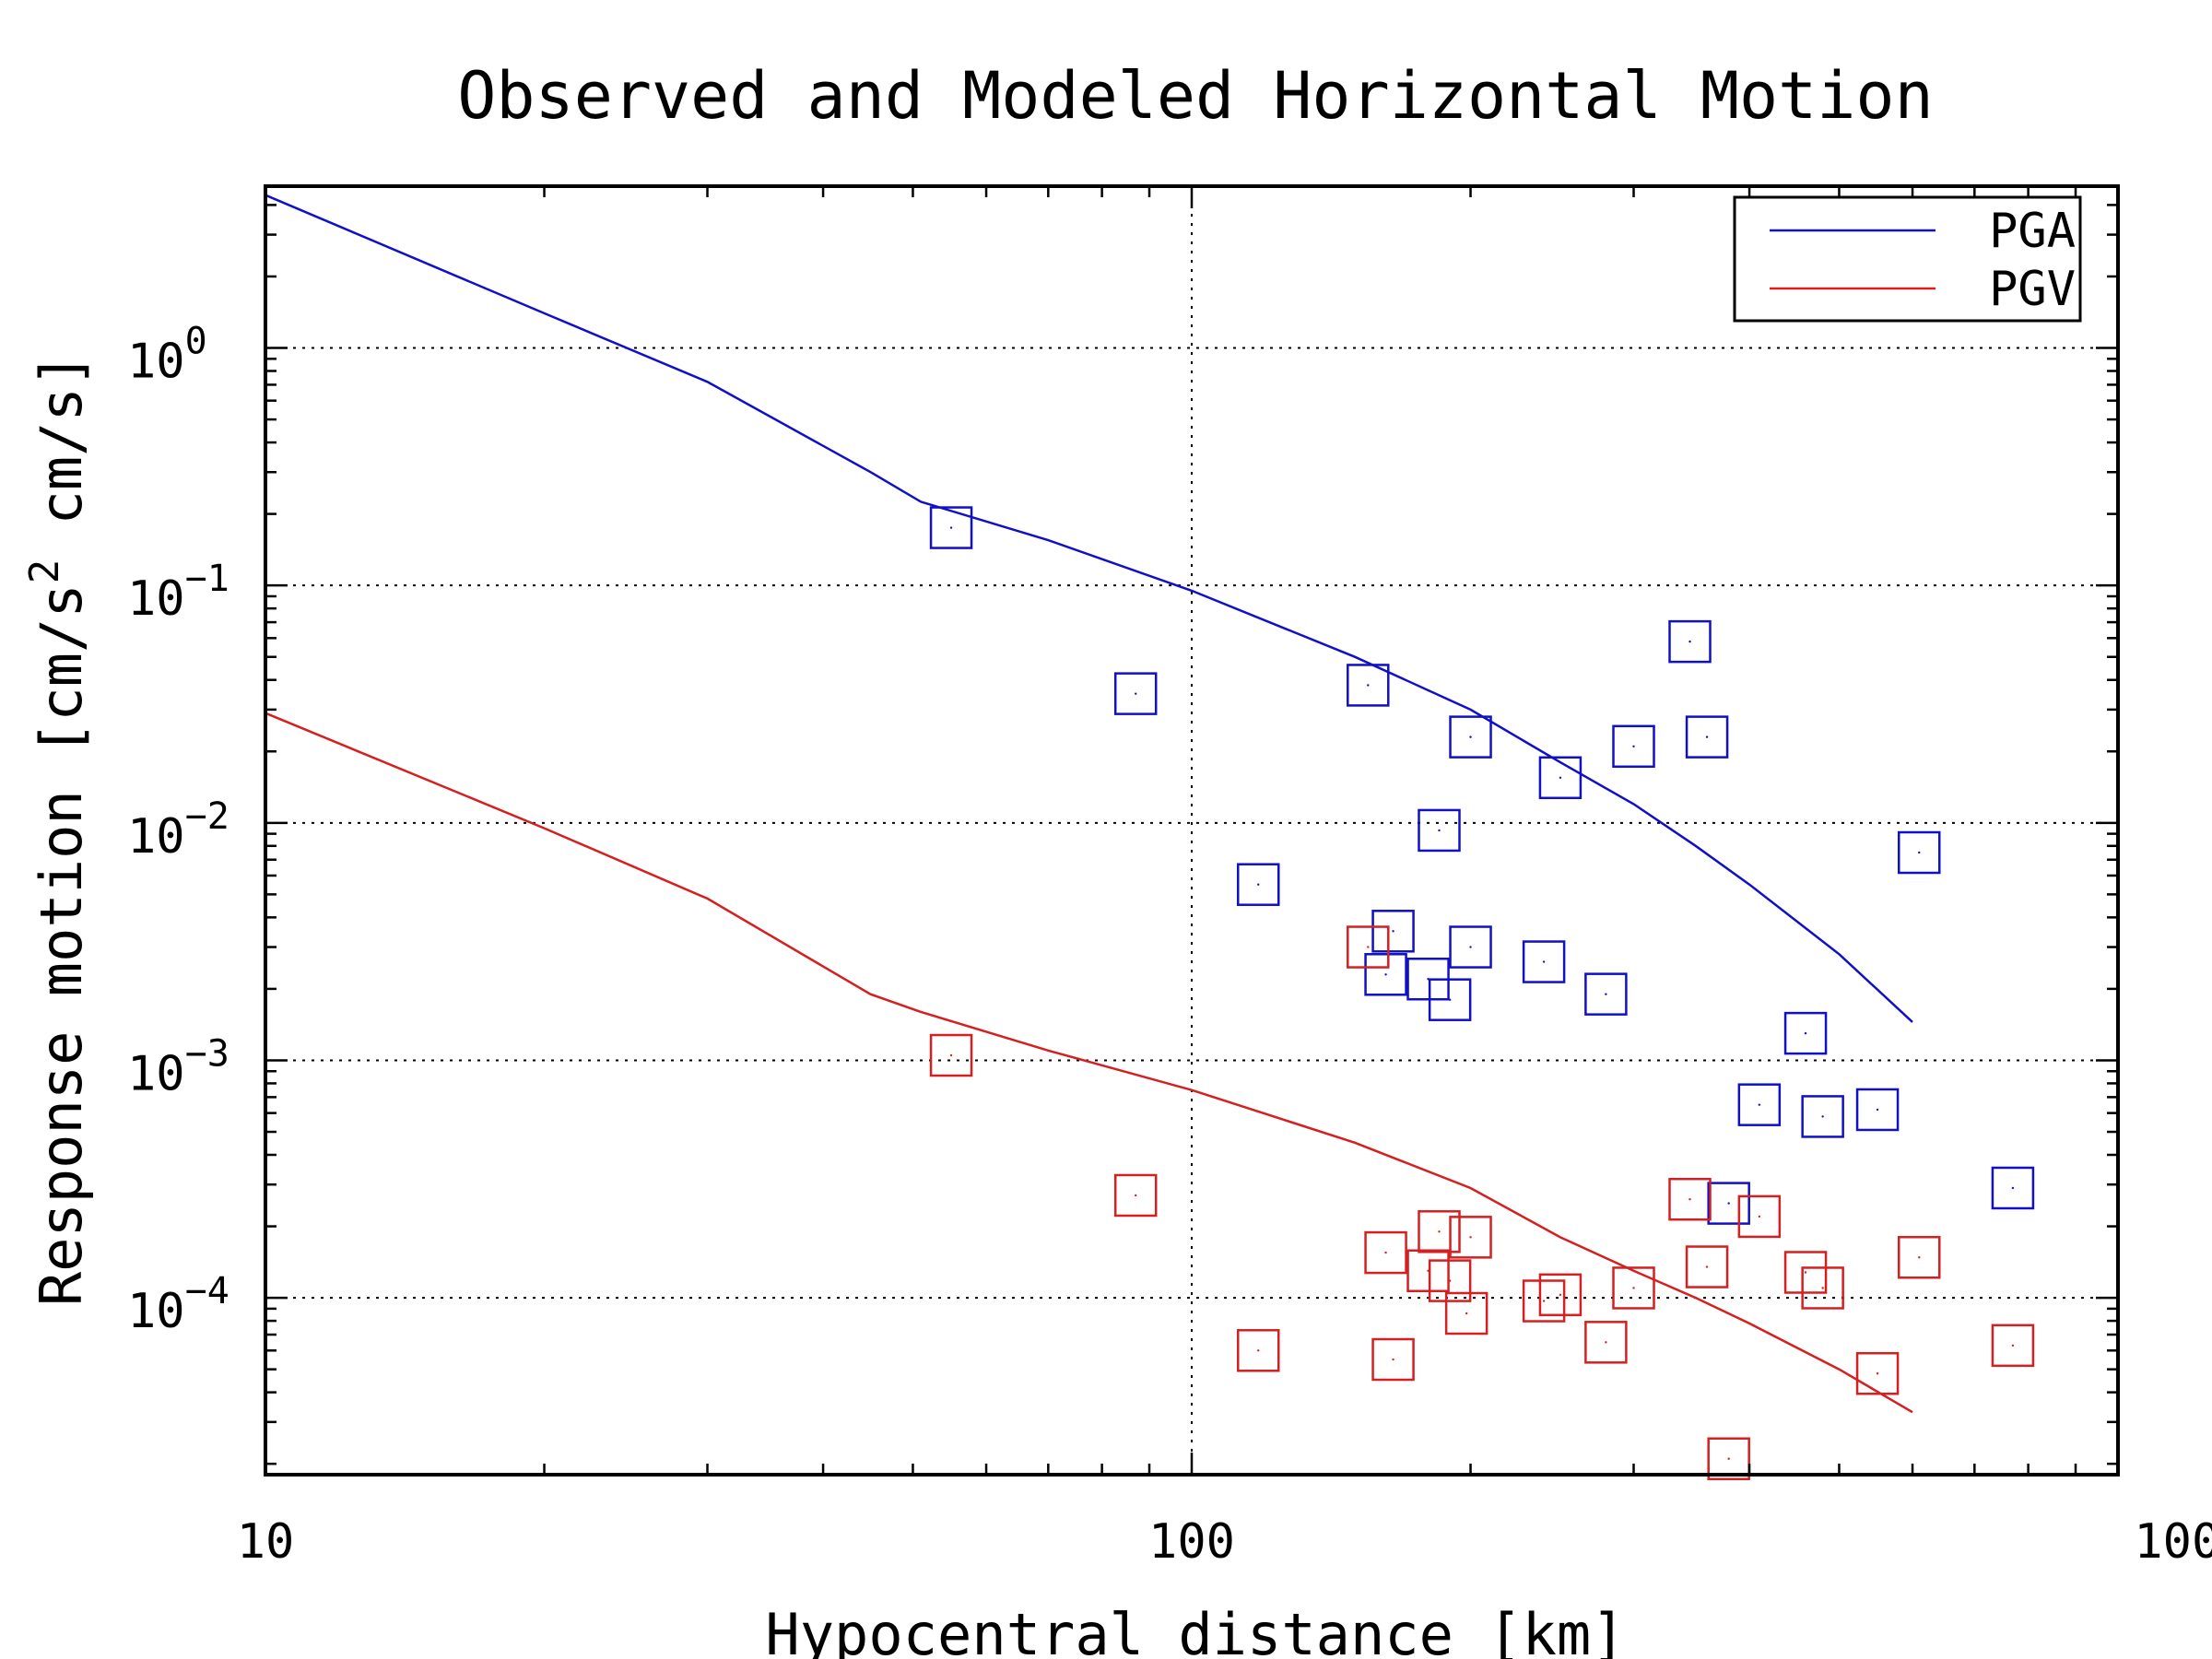 This screenshot has height=1659, width=2212. I want to click on chart-title: Observed and Modeled Horizontal Motion, so click(1195, 96).